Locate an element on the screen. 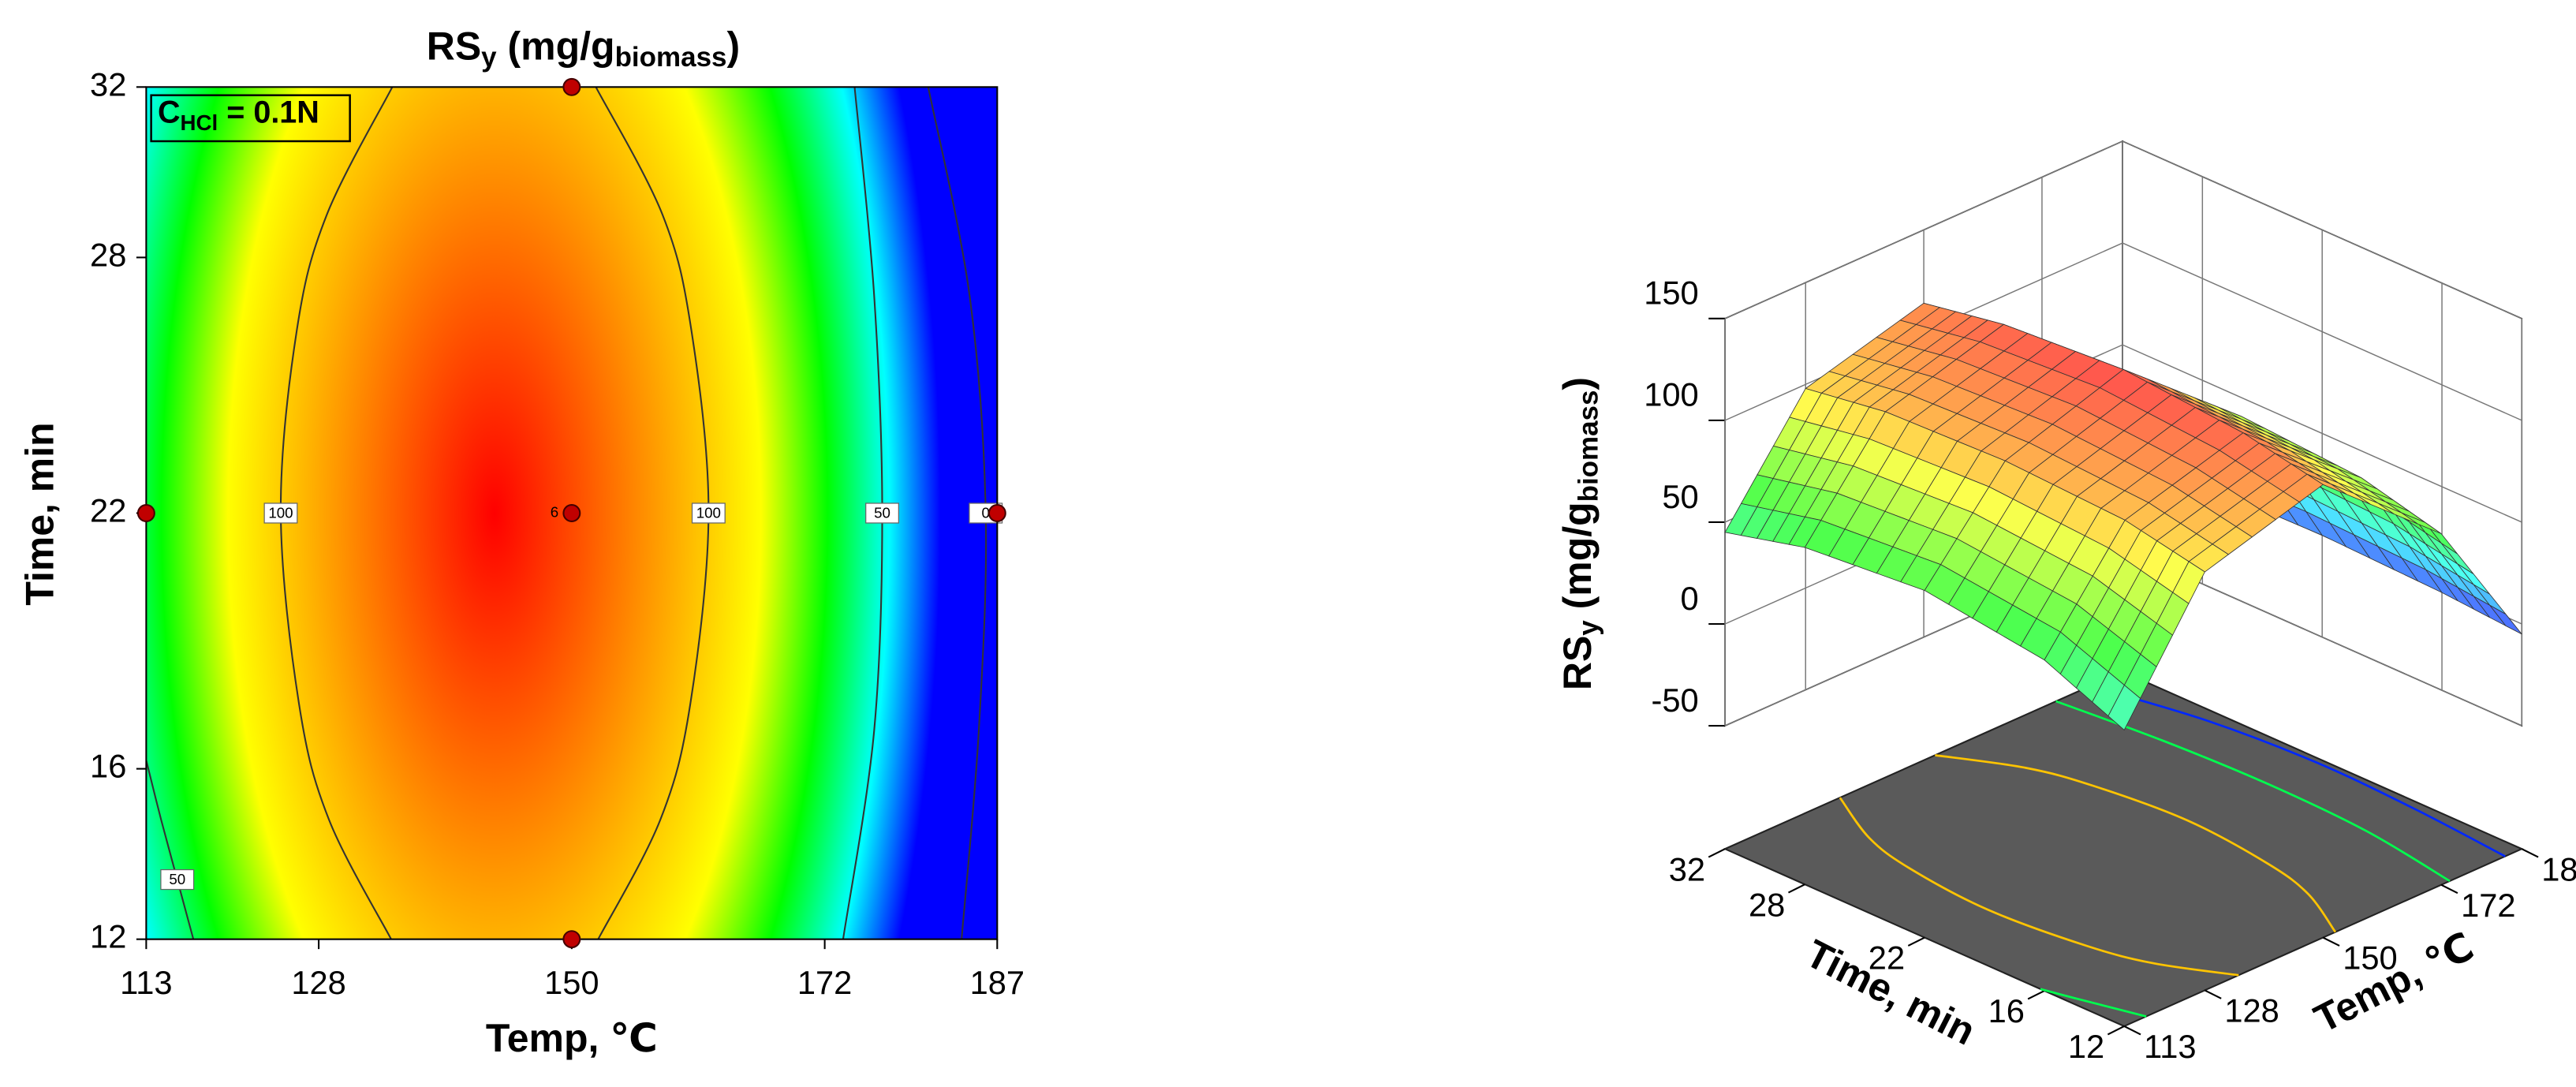  text-part: C is located at coordinates (169, 112).